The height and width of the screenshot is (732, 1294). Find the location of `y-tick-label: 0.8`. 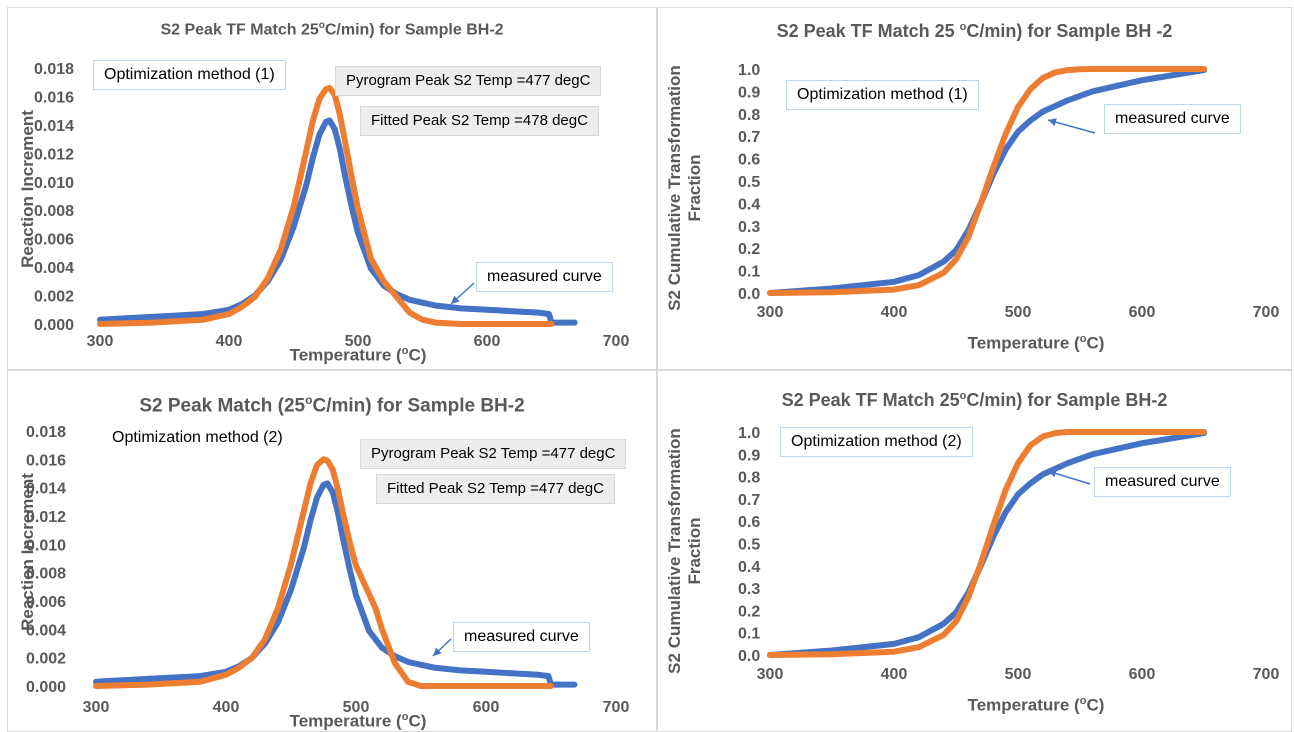

y-tick-label: 0.8 is located at coordinates (749, 478).